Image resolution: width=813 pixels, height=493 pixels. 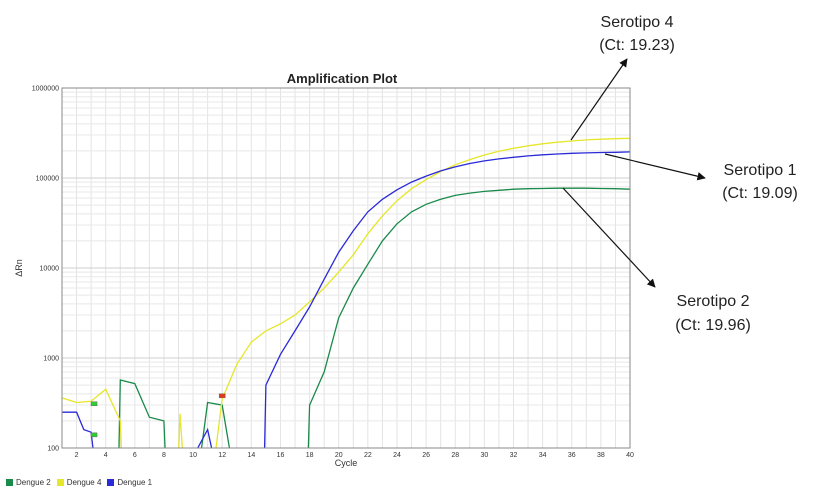 I want to click on x-tick-label: 40, so click(x=630, y=455).